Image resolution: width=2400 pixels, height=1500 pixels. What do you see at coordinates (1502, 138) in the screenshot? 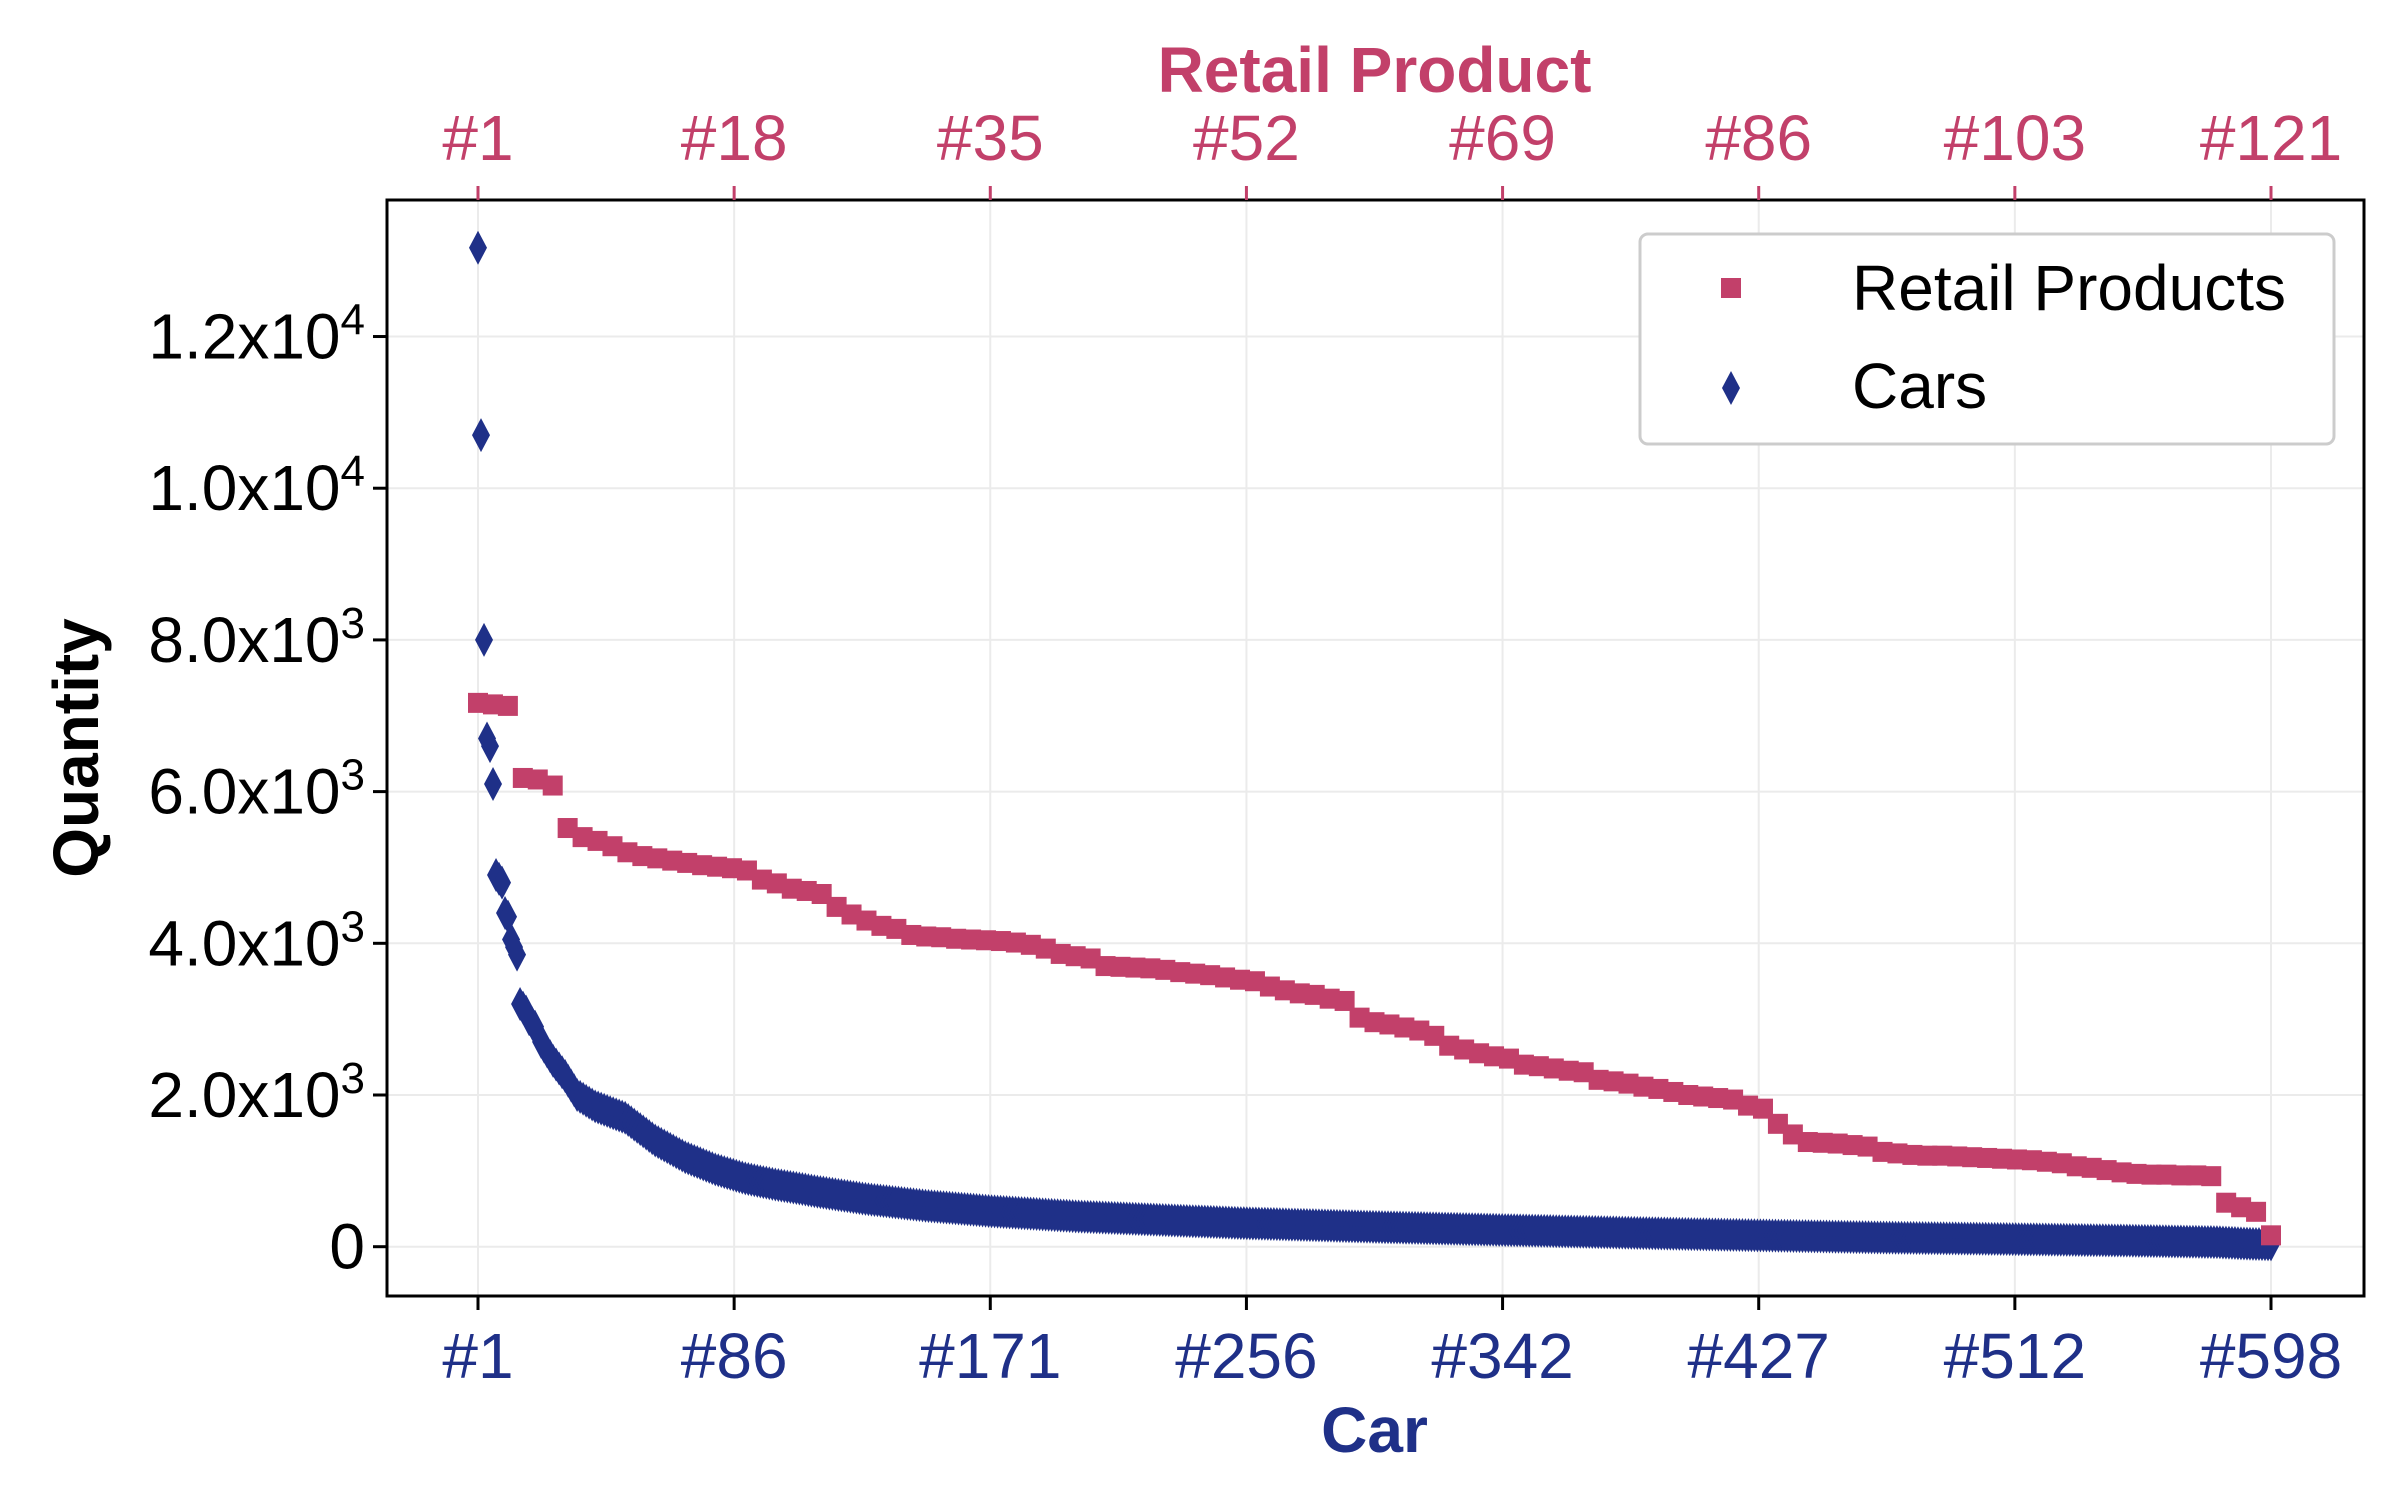
I see `x2-tick-label: #69` at bounding box center [1502, 138].